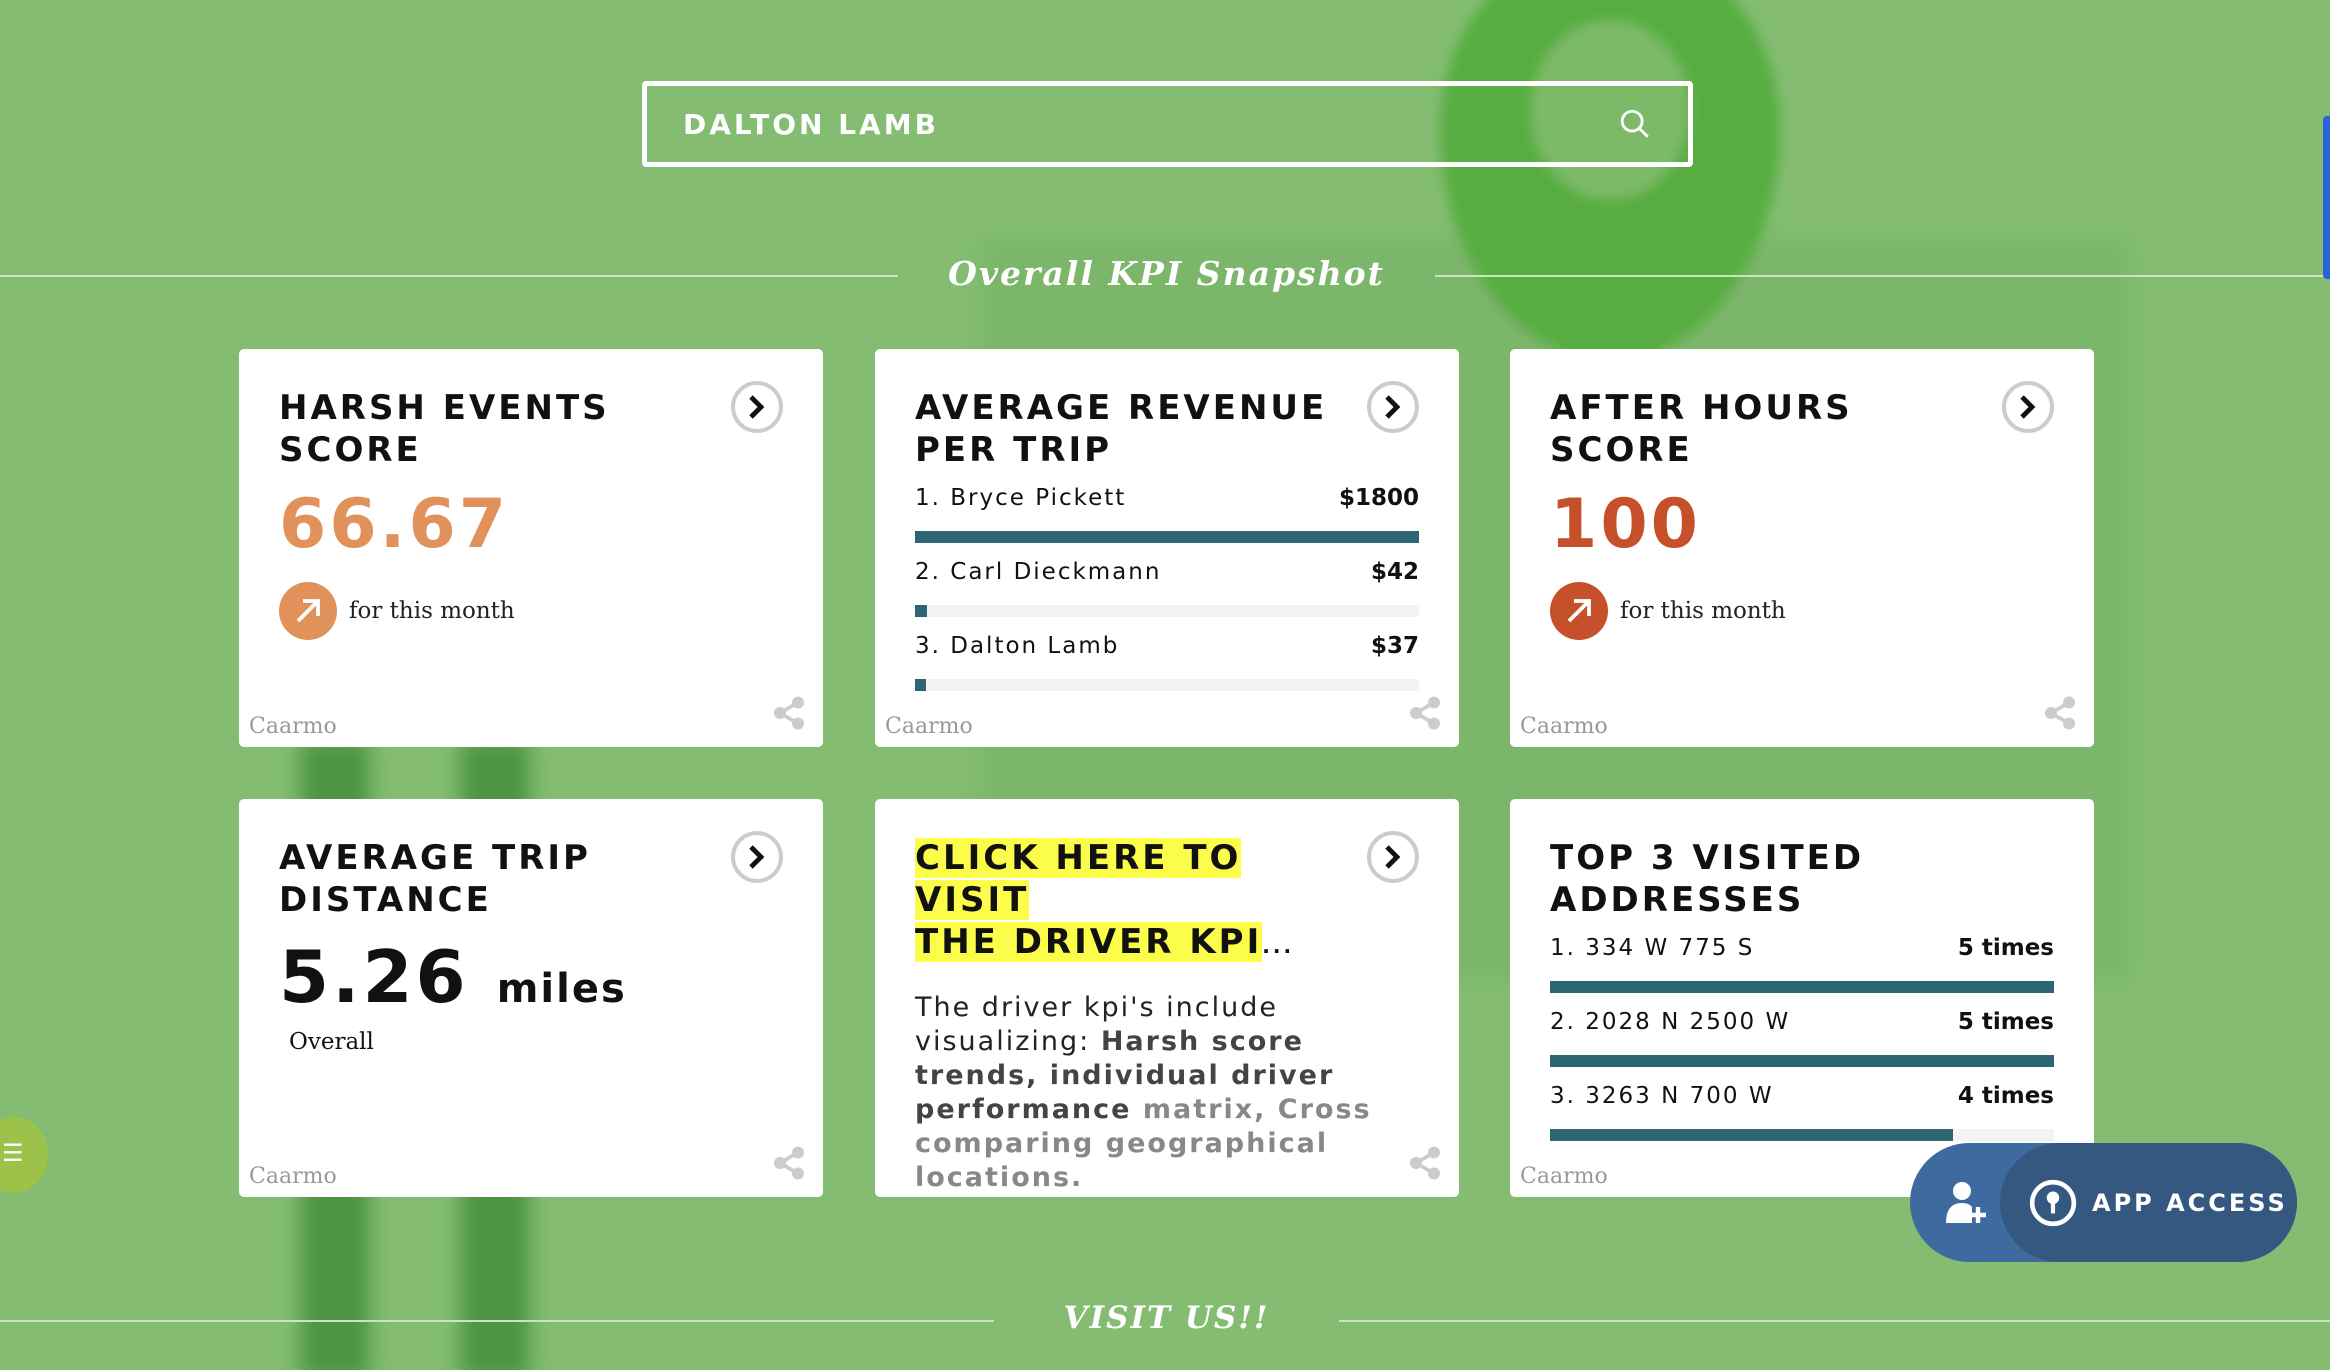 This screenshot has width=2330, height=1370. I want to click on search-icon, so click(1635, 124).